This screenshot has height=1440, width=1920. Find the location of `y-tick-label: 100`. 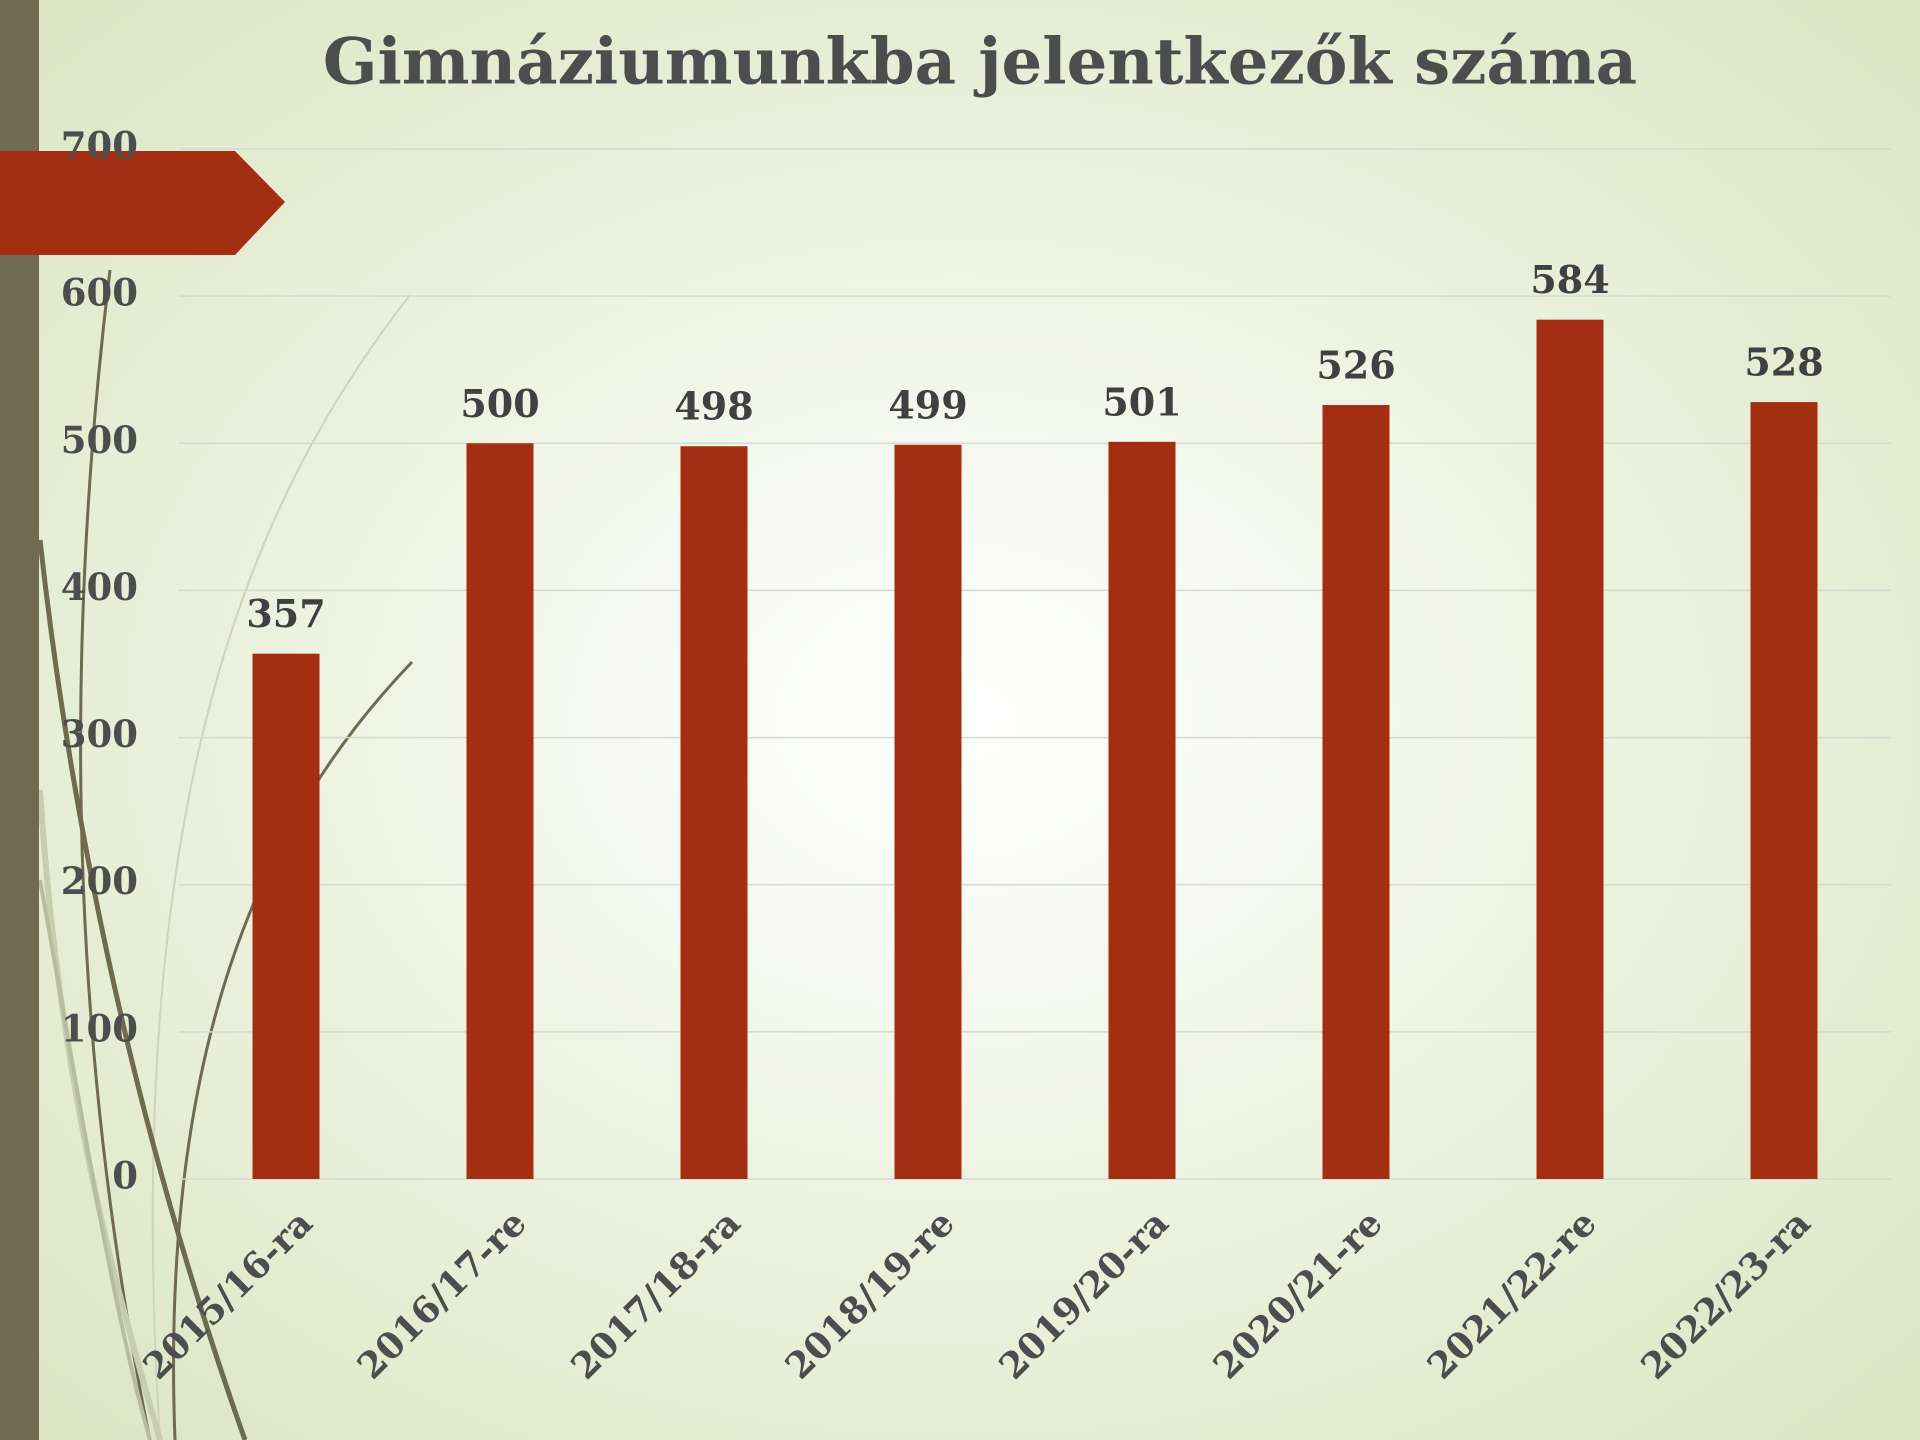

y-tick-label: 100 is located at coordinates (99, 1028).